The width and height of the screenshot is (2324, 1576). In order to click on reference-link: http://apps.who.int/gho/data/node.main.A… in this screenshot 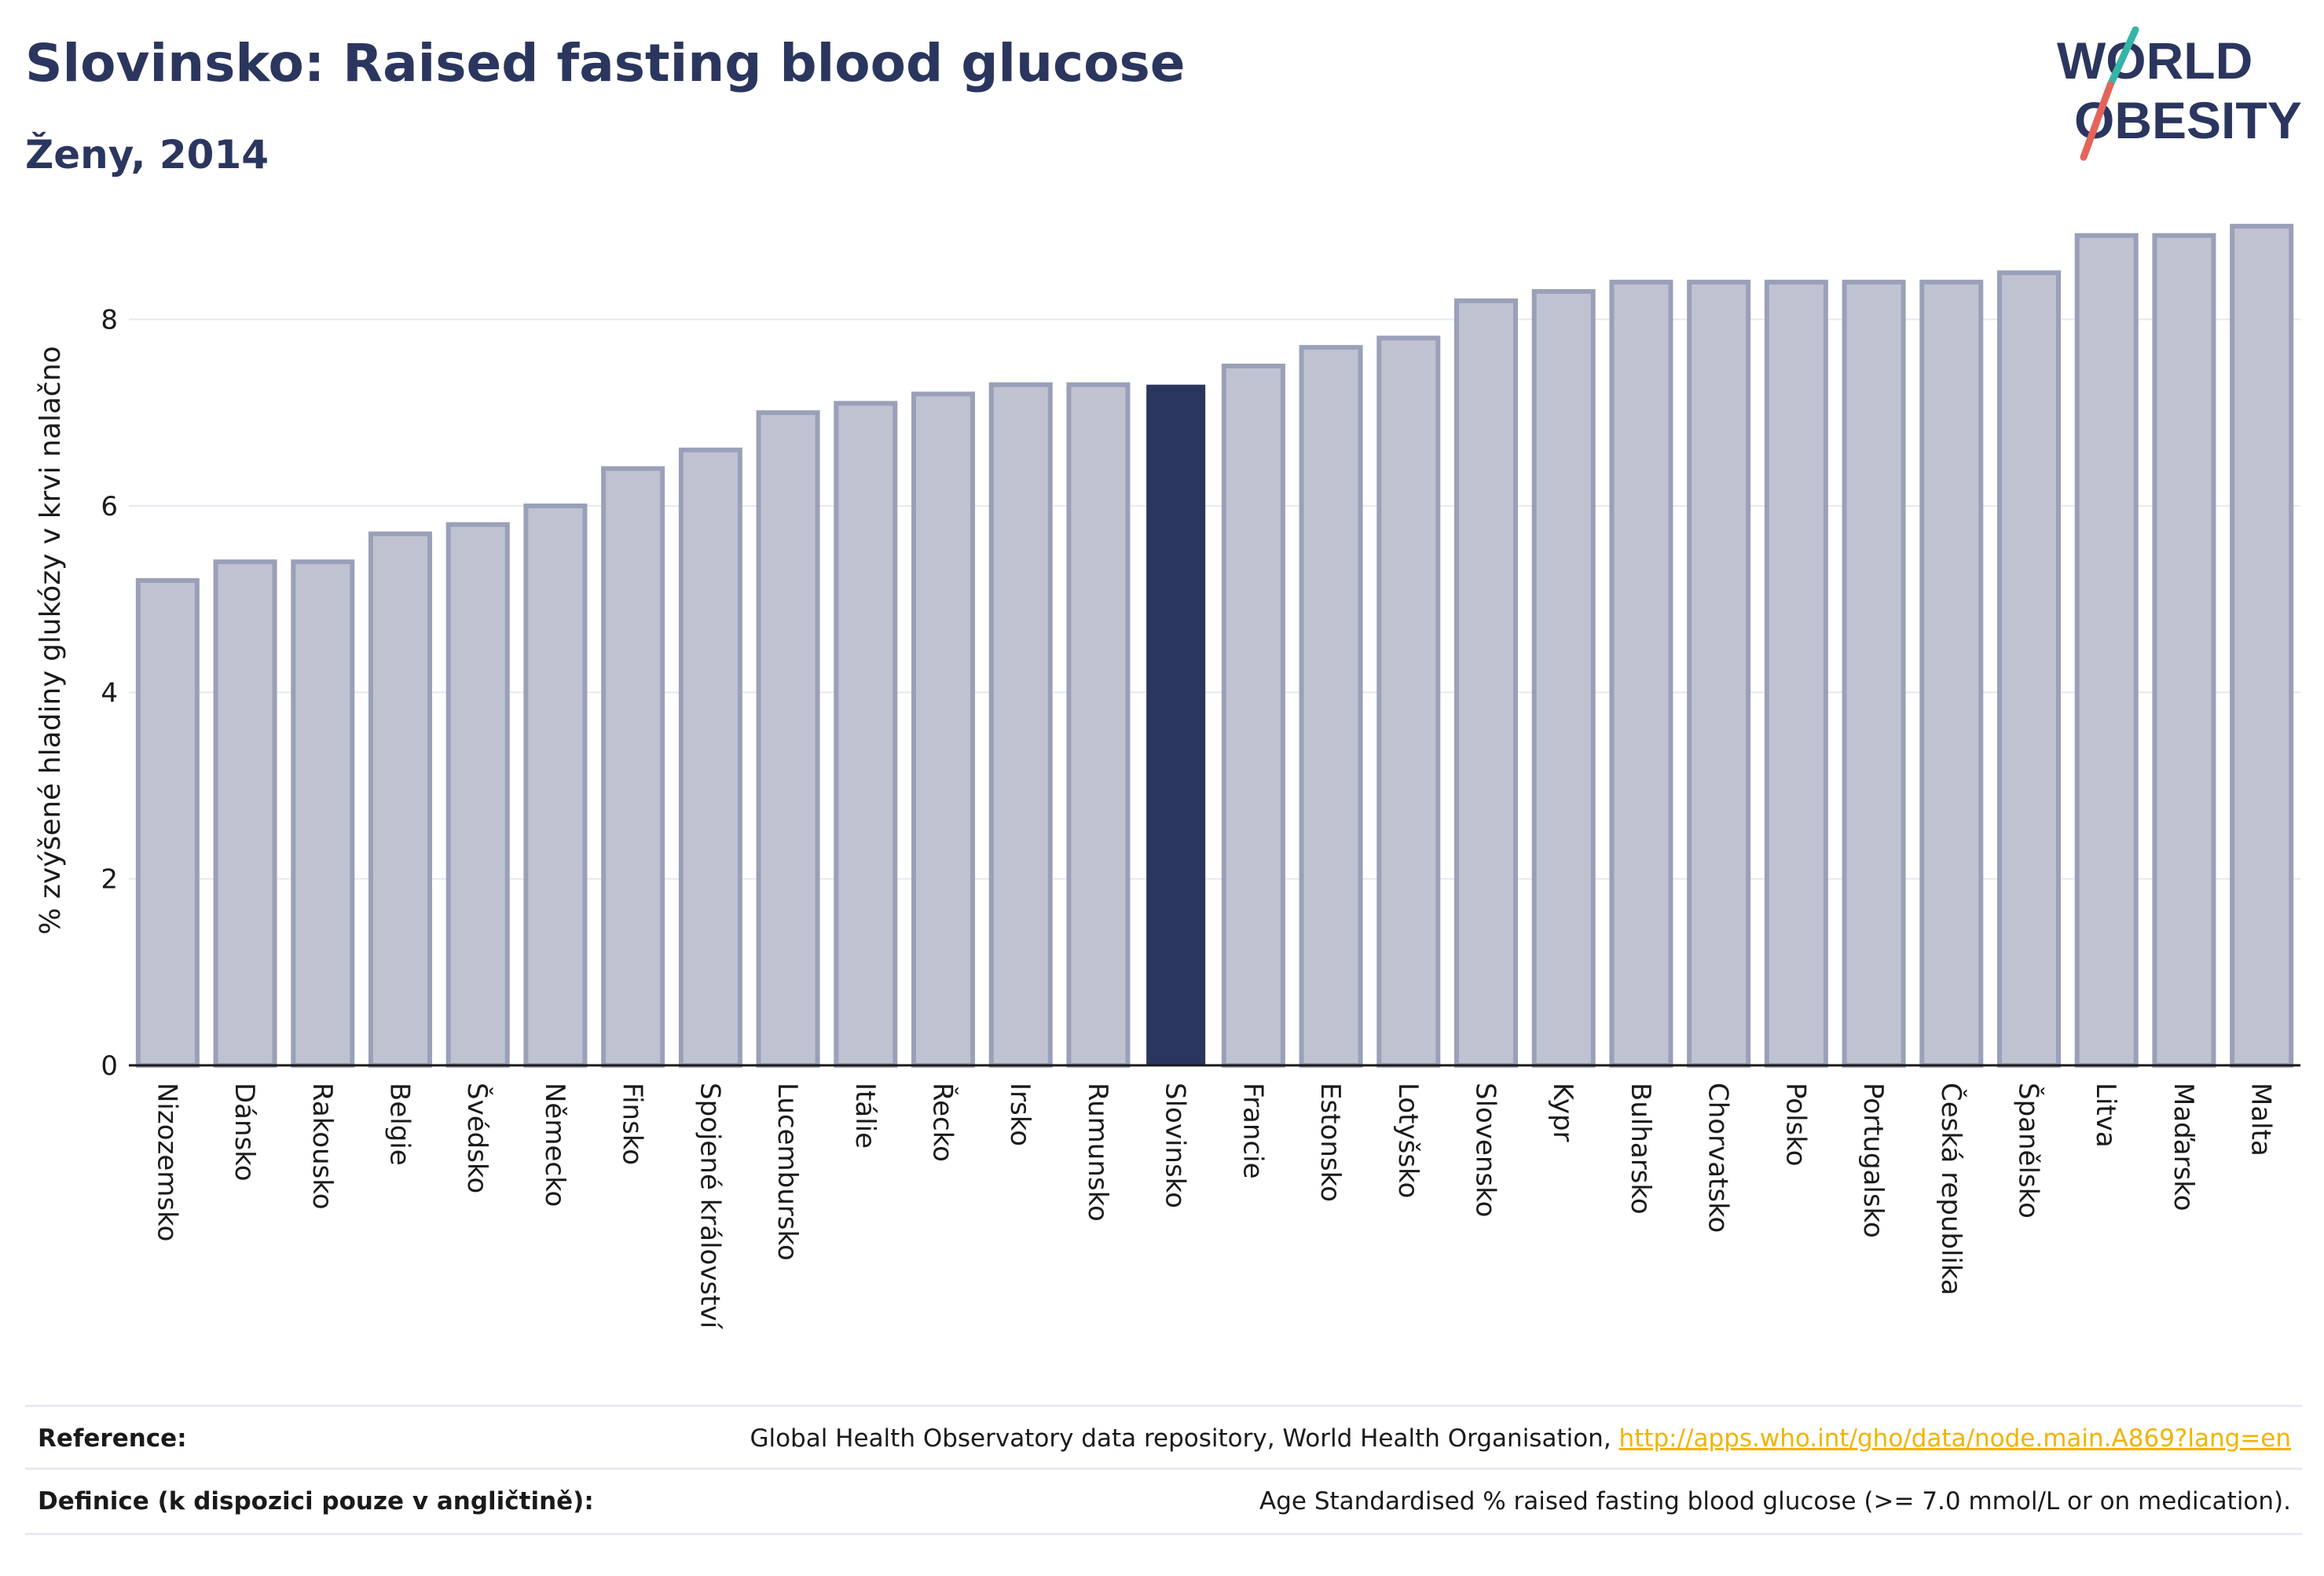, I will do `click(1954, 1438)`.